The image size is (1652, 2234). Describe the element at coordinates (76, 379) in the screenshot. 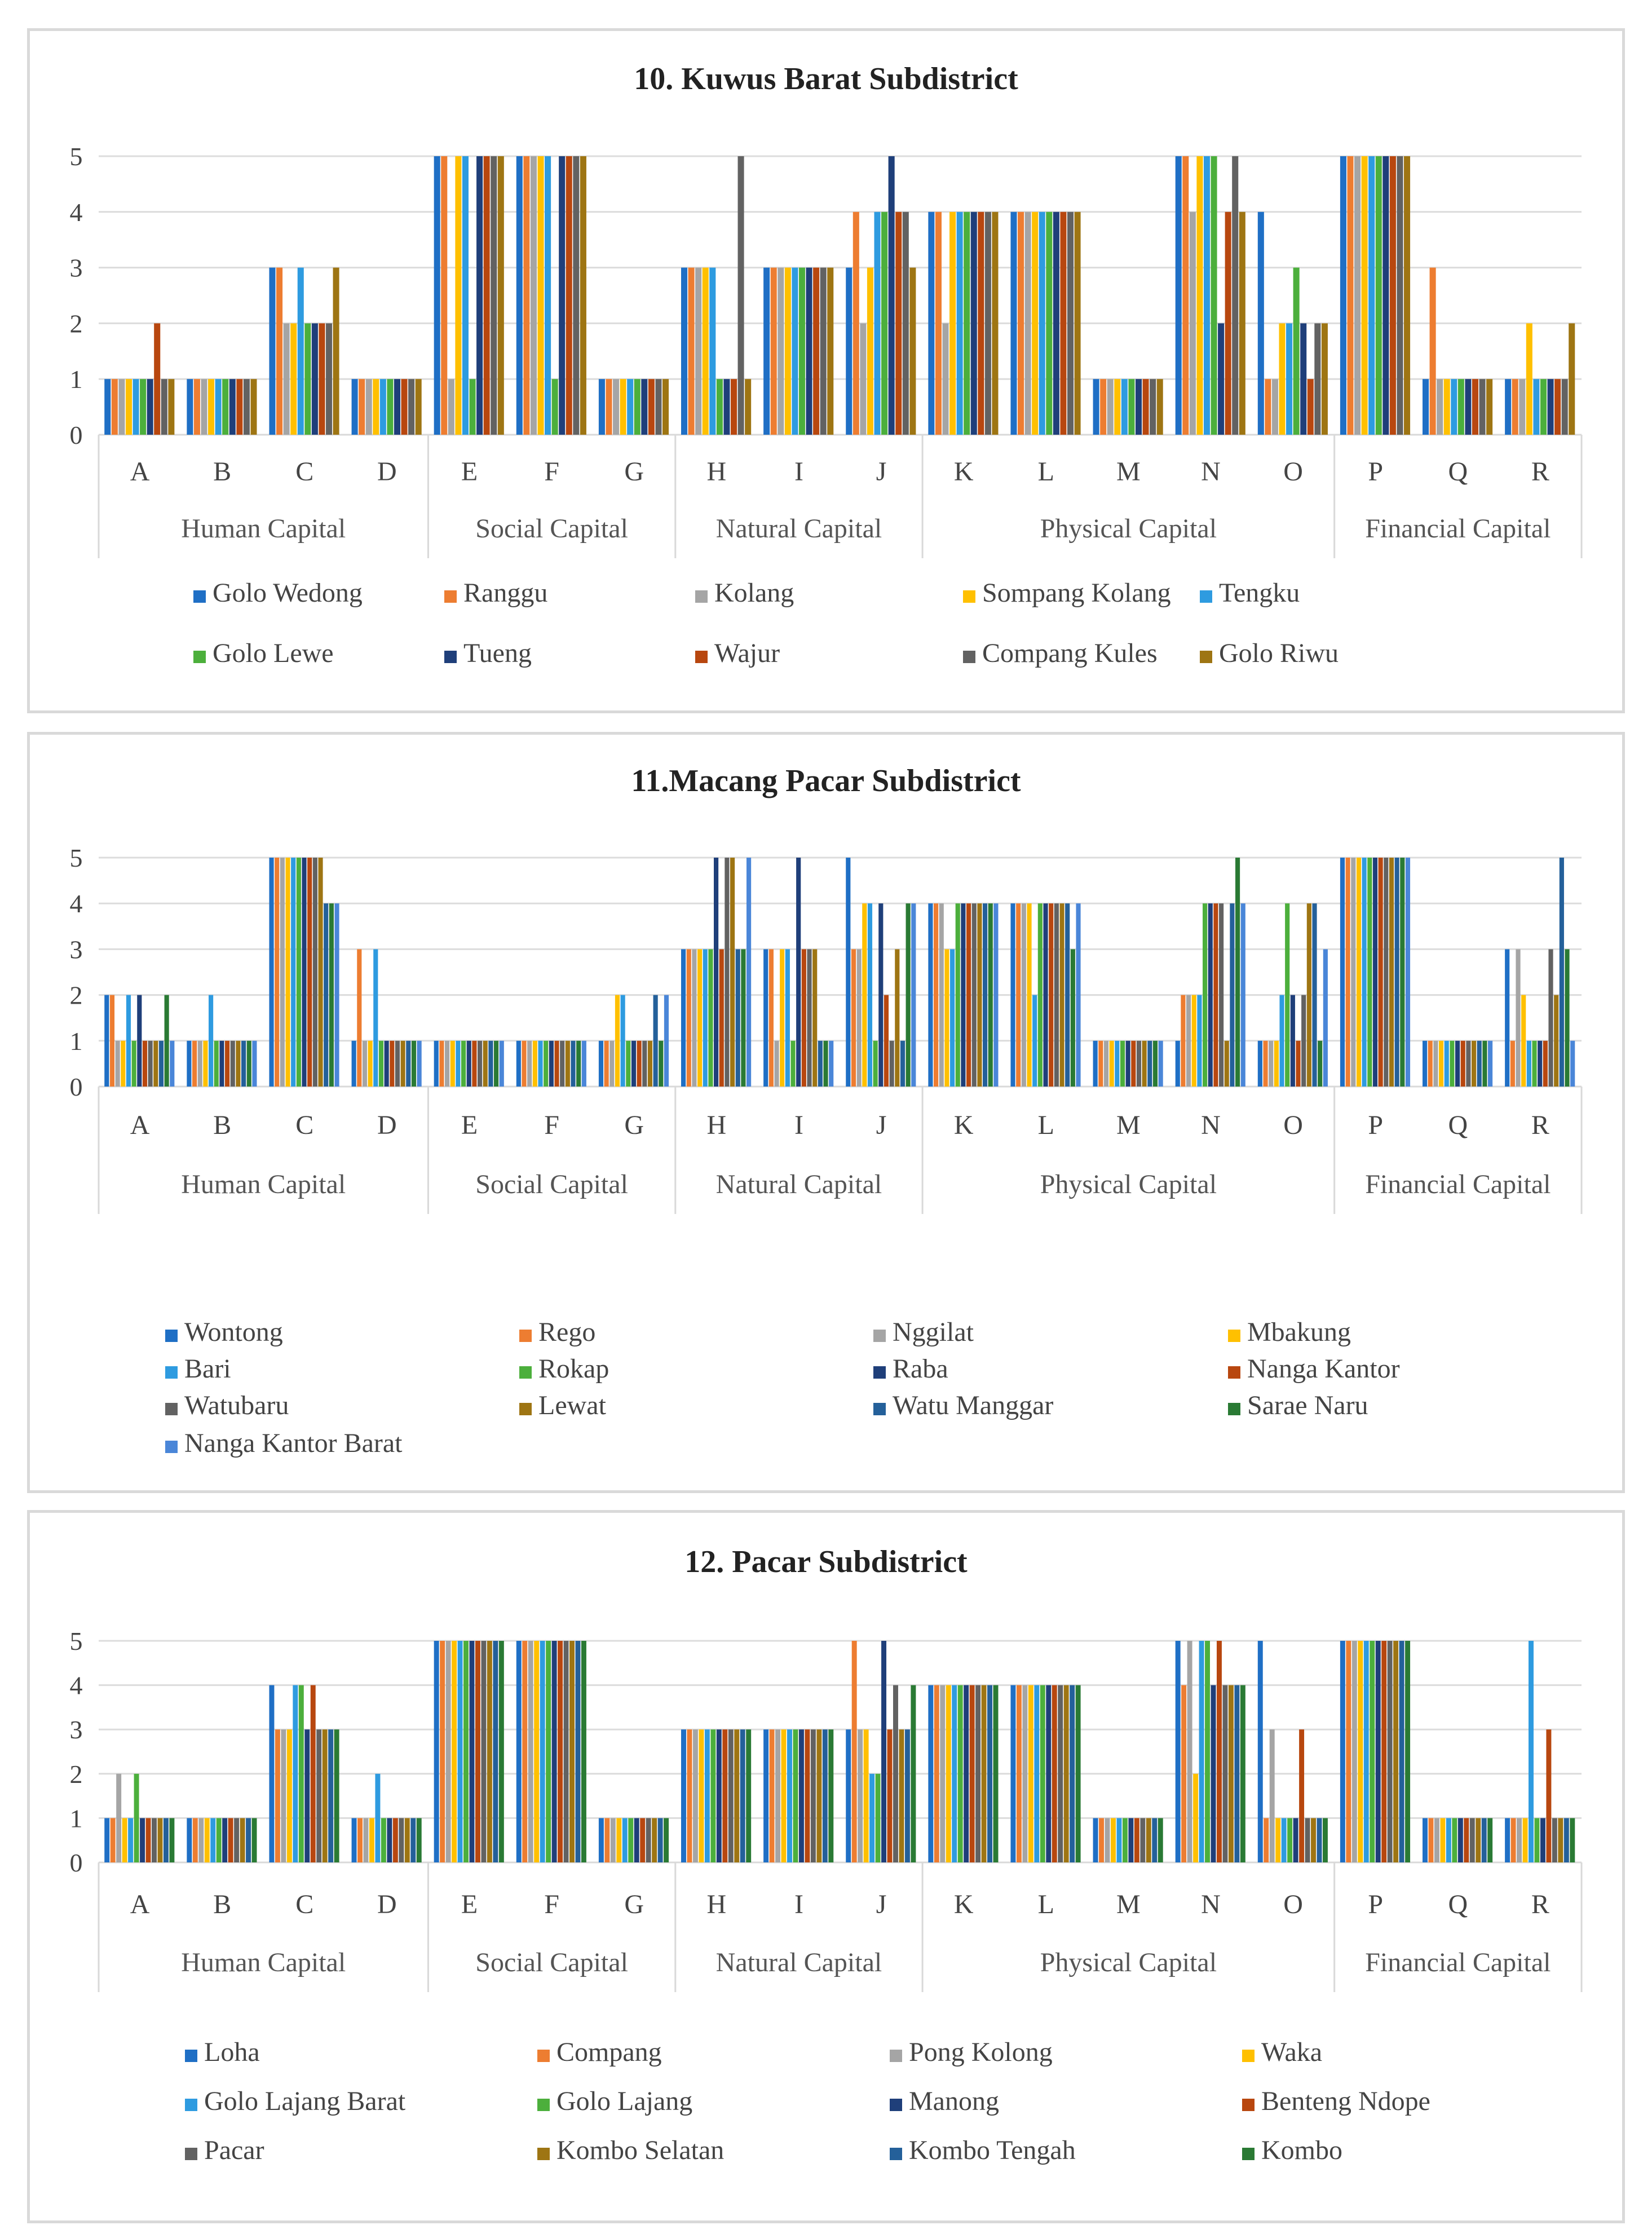

I see `y-tick-label: 1` at that location.